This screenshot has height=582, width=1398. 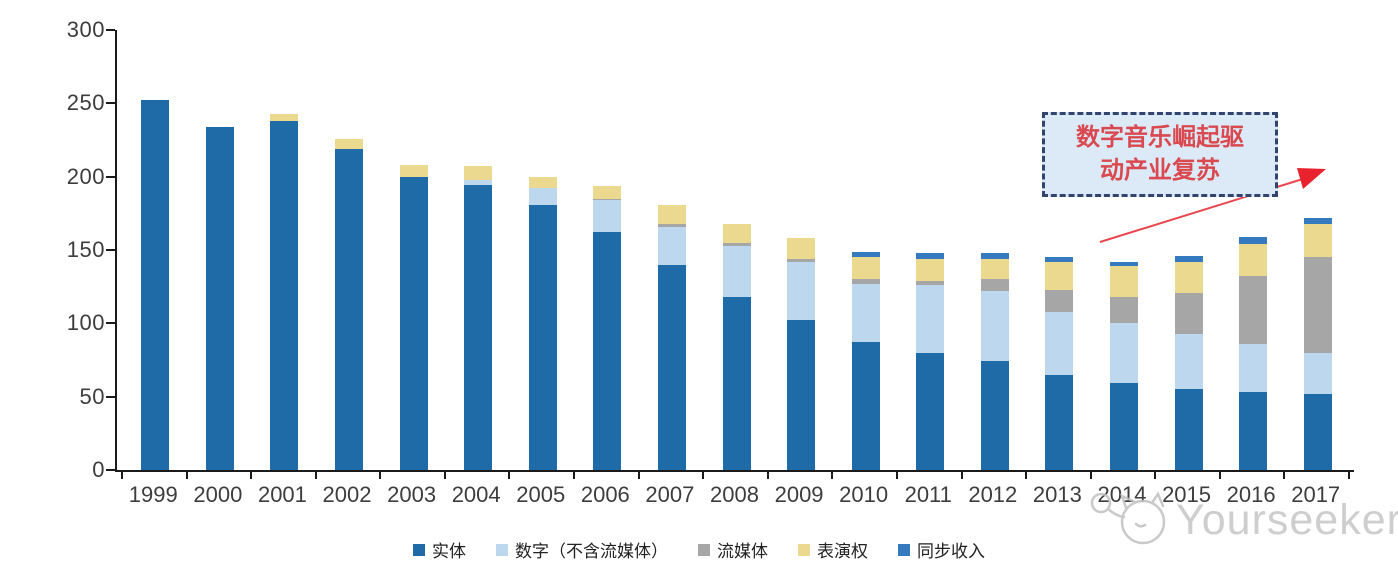 What do you see at coordinates (799, 494) in the screenshot?
I see `x-tick-label: 2009` at bounding box center [799, 494].